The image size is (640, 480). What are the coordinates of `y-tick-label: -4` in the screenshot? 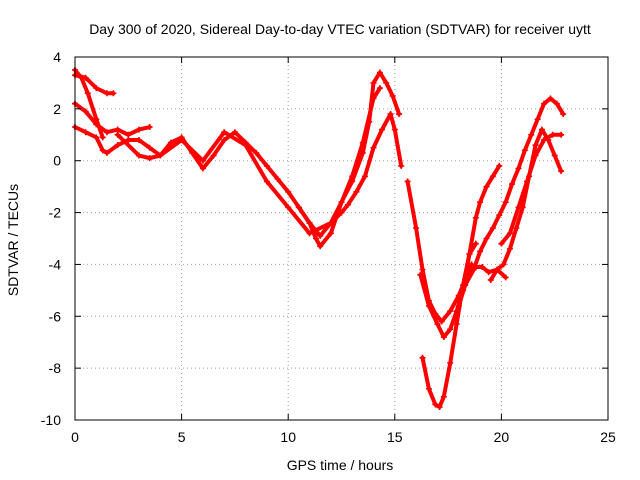 It's located at (55, 264).